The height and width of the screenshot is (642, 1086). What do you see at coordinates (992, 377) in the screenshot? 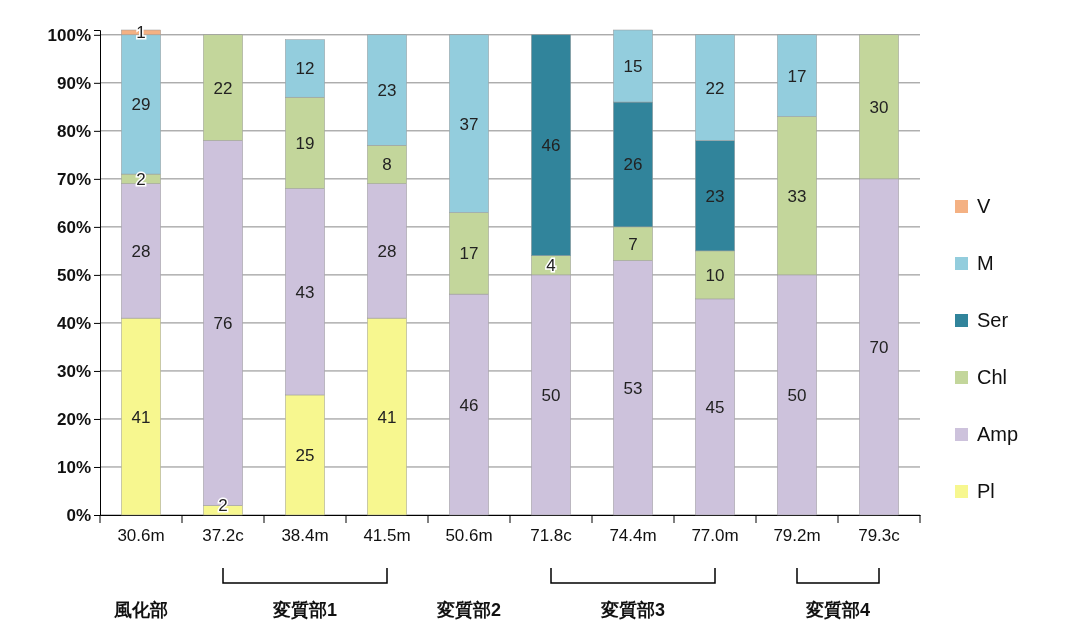
I see `legend-label: Chl` at bounding box center [992, 377].